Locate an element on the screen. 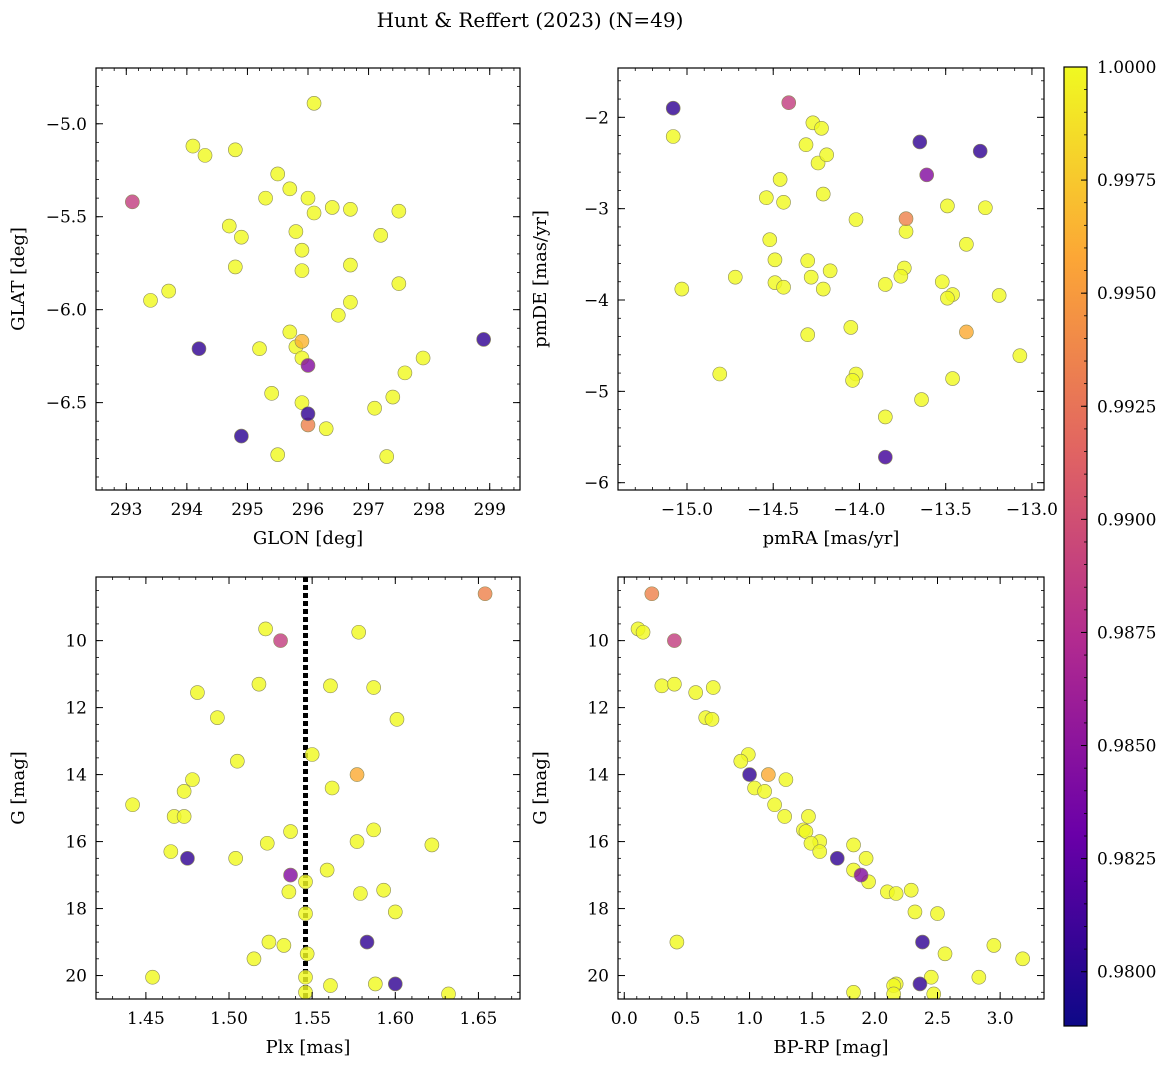 The width and height of the screenshot is (1173, 1067). x-axis-label: GLON [deg] is located at coordinates (308, 538).